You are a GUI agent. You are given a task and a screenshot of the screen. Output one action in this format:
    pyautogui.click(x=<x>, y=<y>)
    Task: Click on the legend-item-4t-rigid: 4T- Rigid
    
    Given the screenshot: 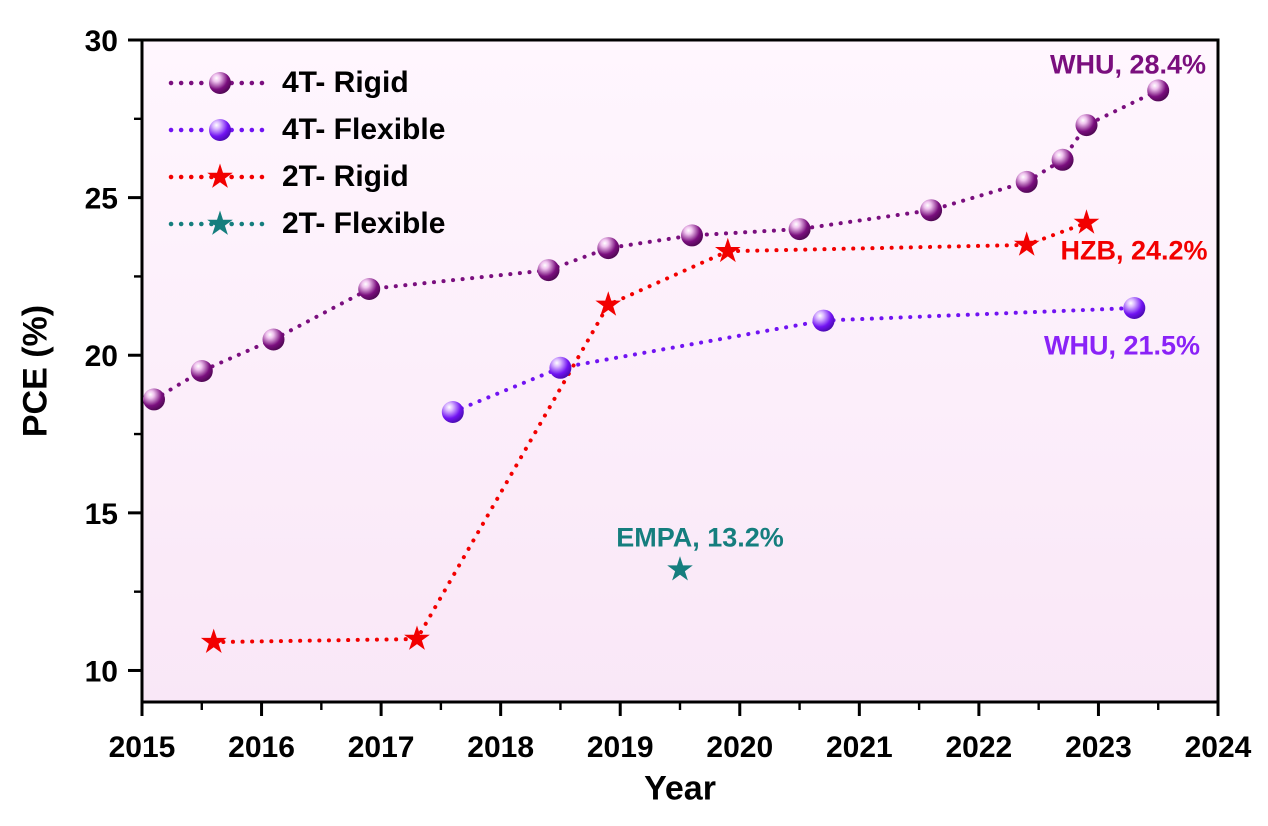 What is the action you would take?
    pyautogui.click(x=306, y=82)
    